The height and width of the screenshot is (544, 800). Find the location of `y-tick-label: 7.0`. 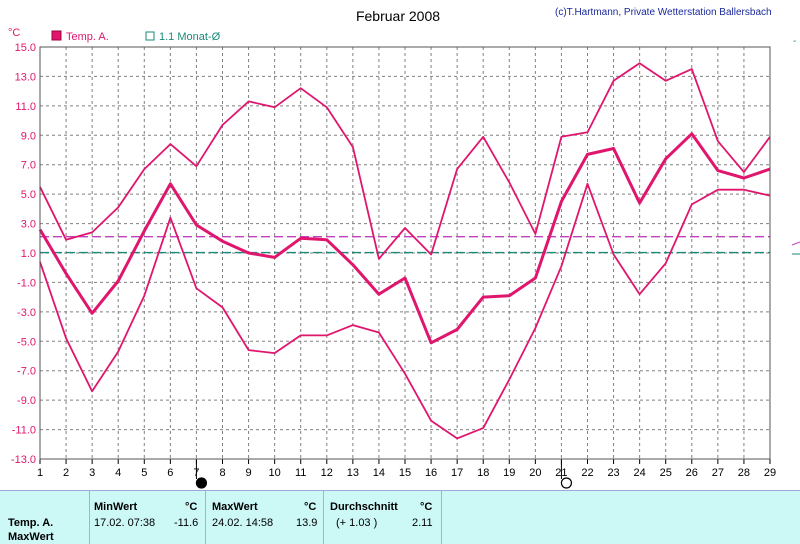

y-tick-label: 7.0 is located at coordinates (28, 166).